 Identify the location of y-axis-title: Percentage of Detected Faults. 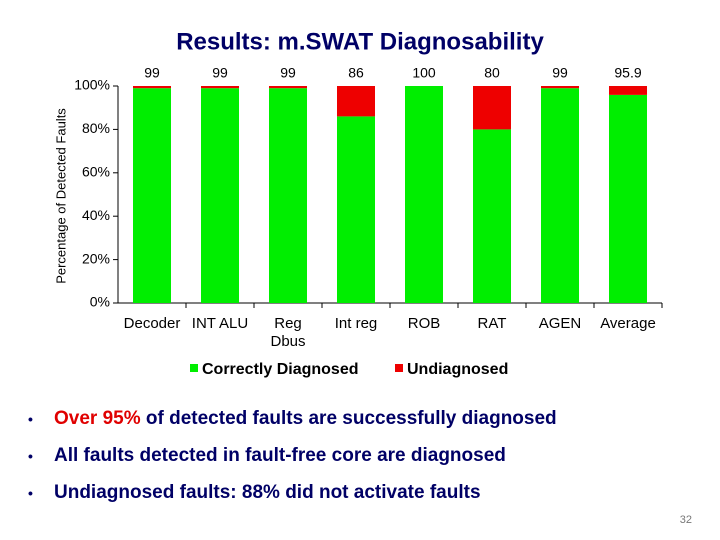
(60, 196).